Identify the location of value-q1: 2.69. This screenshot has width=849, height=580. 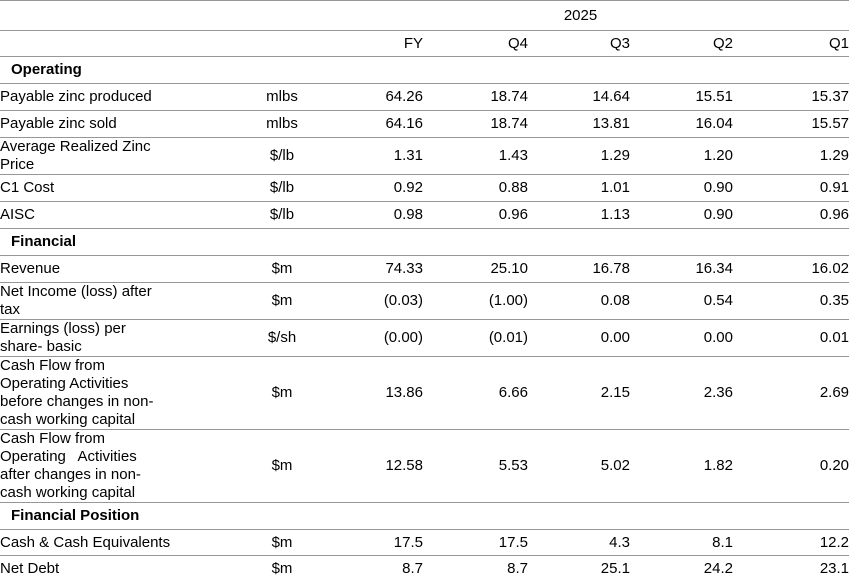
(834, 392).